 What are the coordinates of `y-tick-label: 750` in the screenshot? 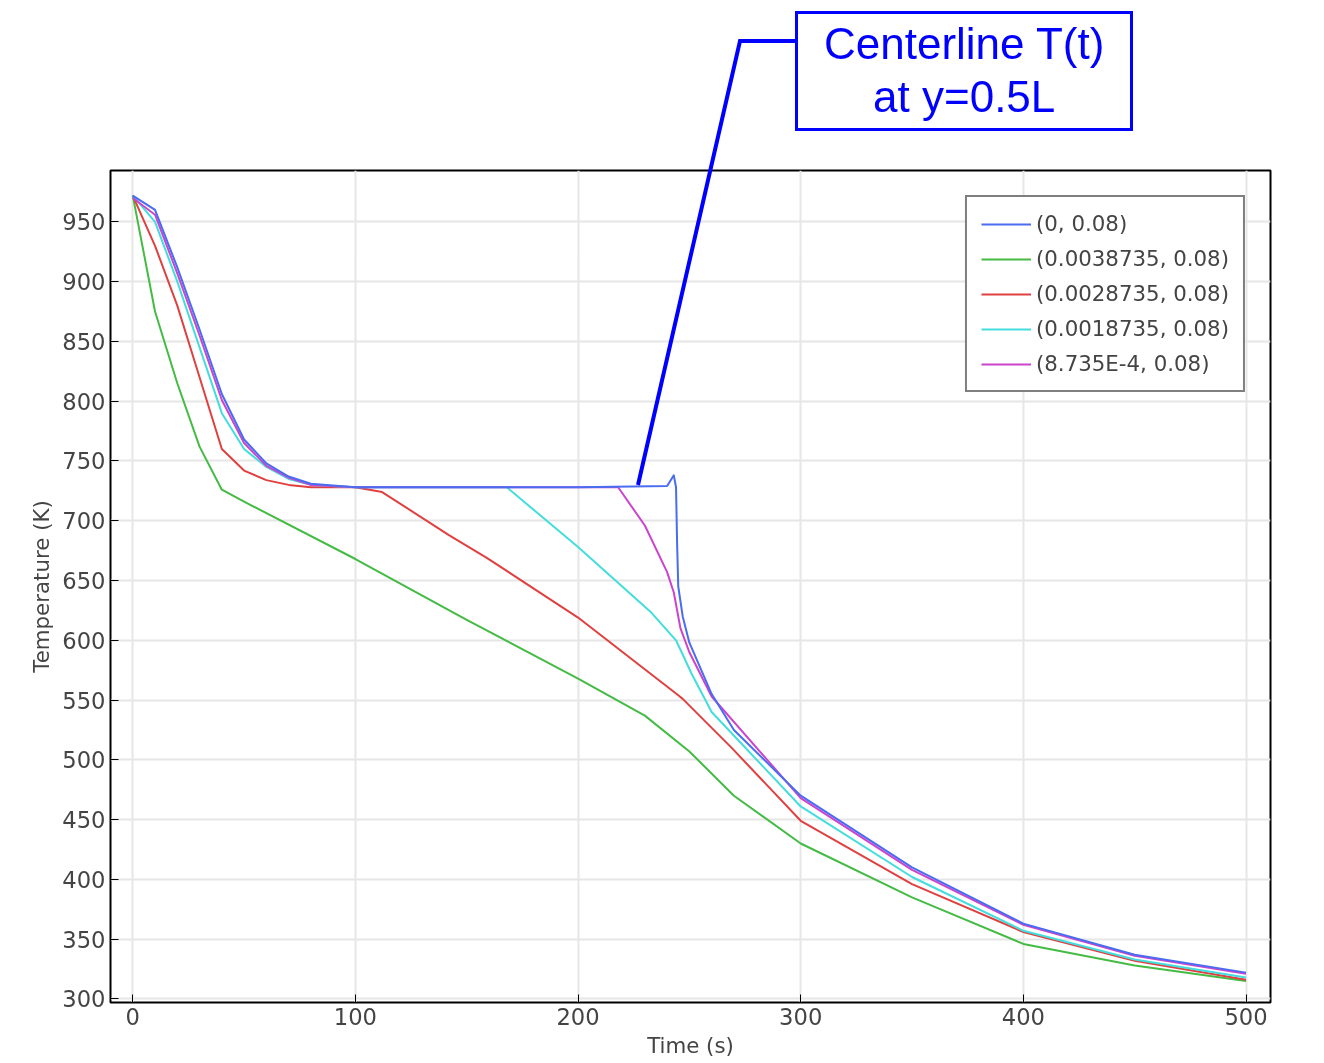 It's located at (84, 461).